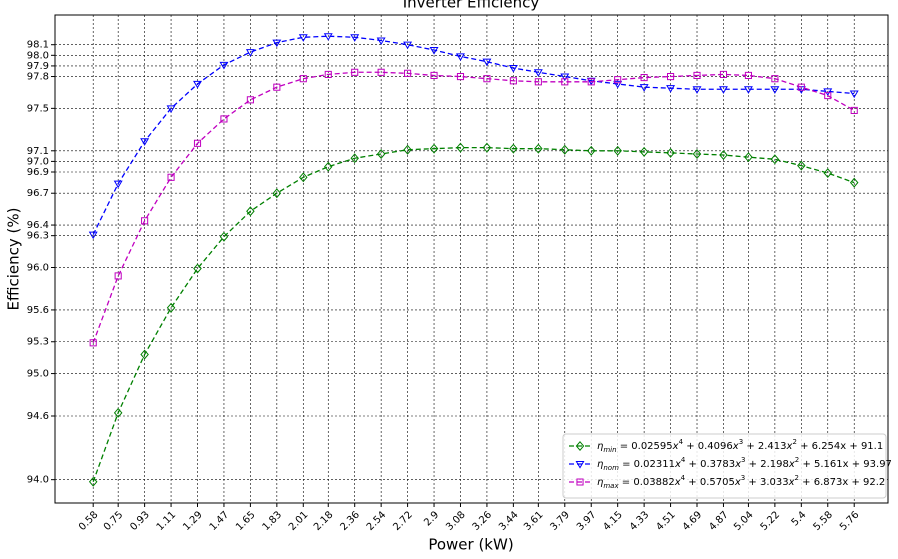 The width and height of the screenshot is (898, 559). What do you see at coordinates (403, 521) in the screenshot?
I see `x-tick-label: 2.72` at bounding box center [403, 521].